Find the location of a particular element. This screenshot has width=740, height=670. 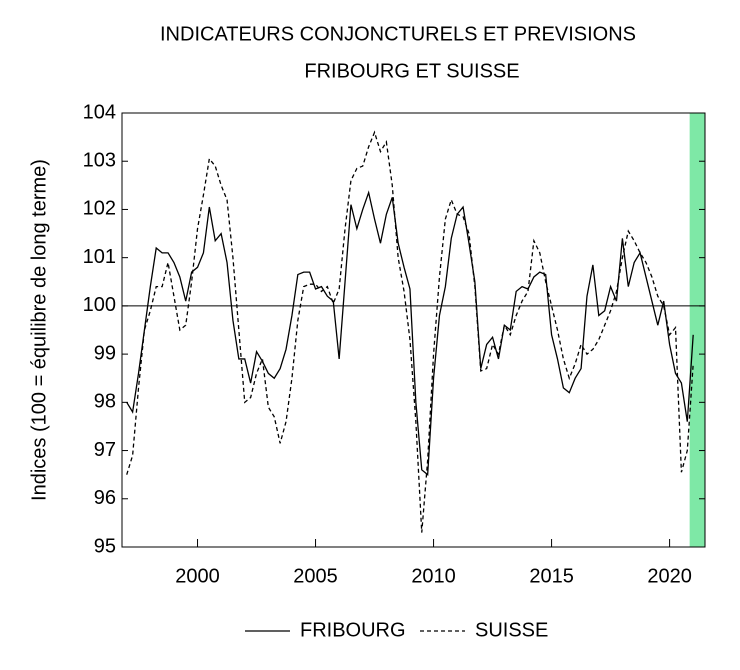

y-tick-label: 103 is located at coordinates (99, 161).